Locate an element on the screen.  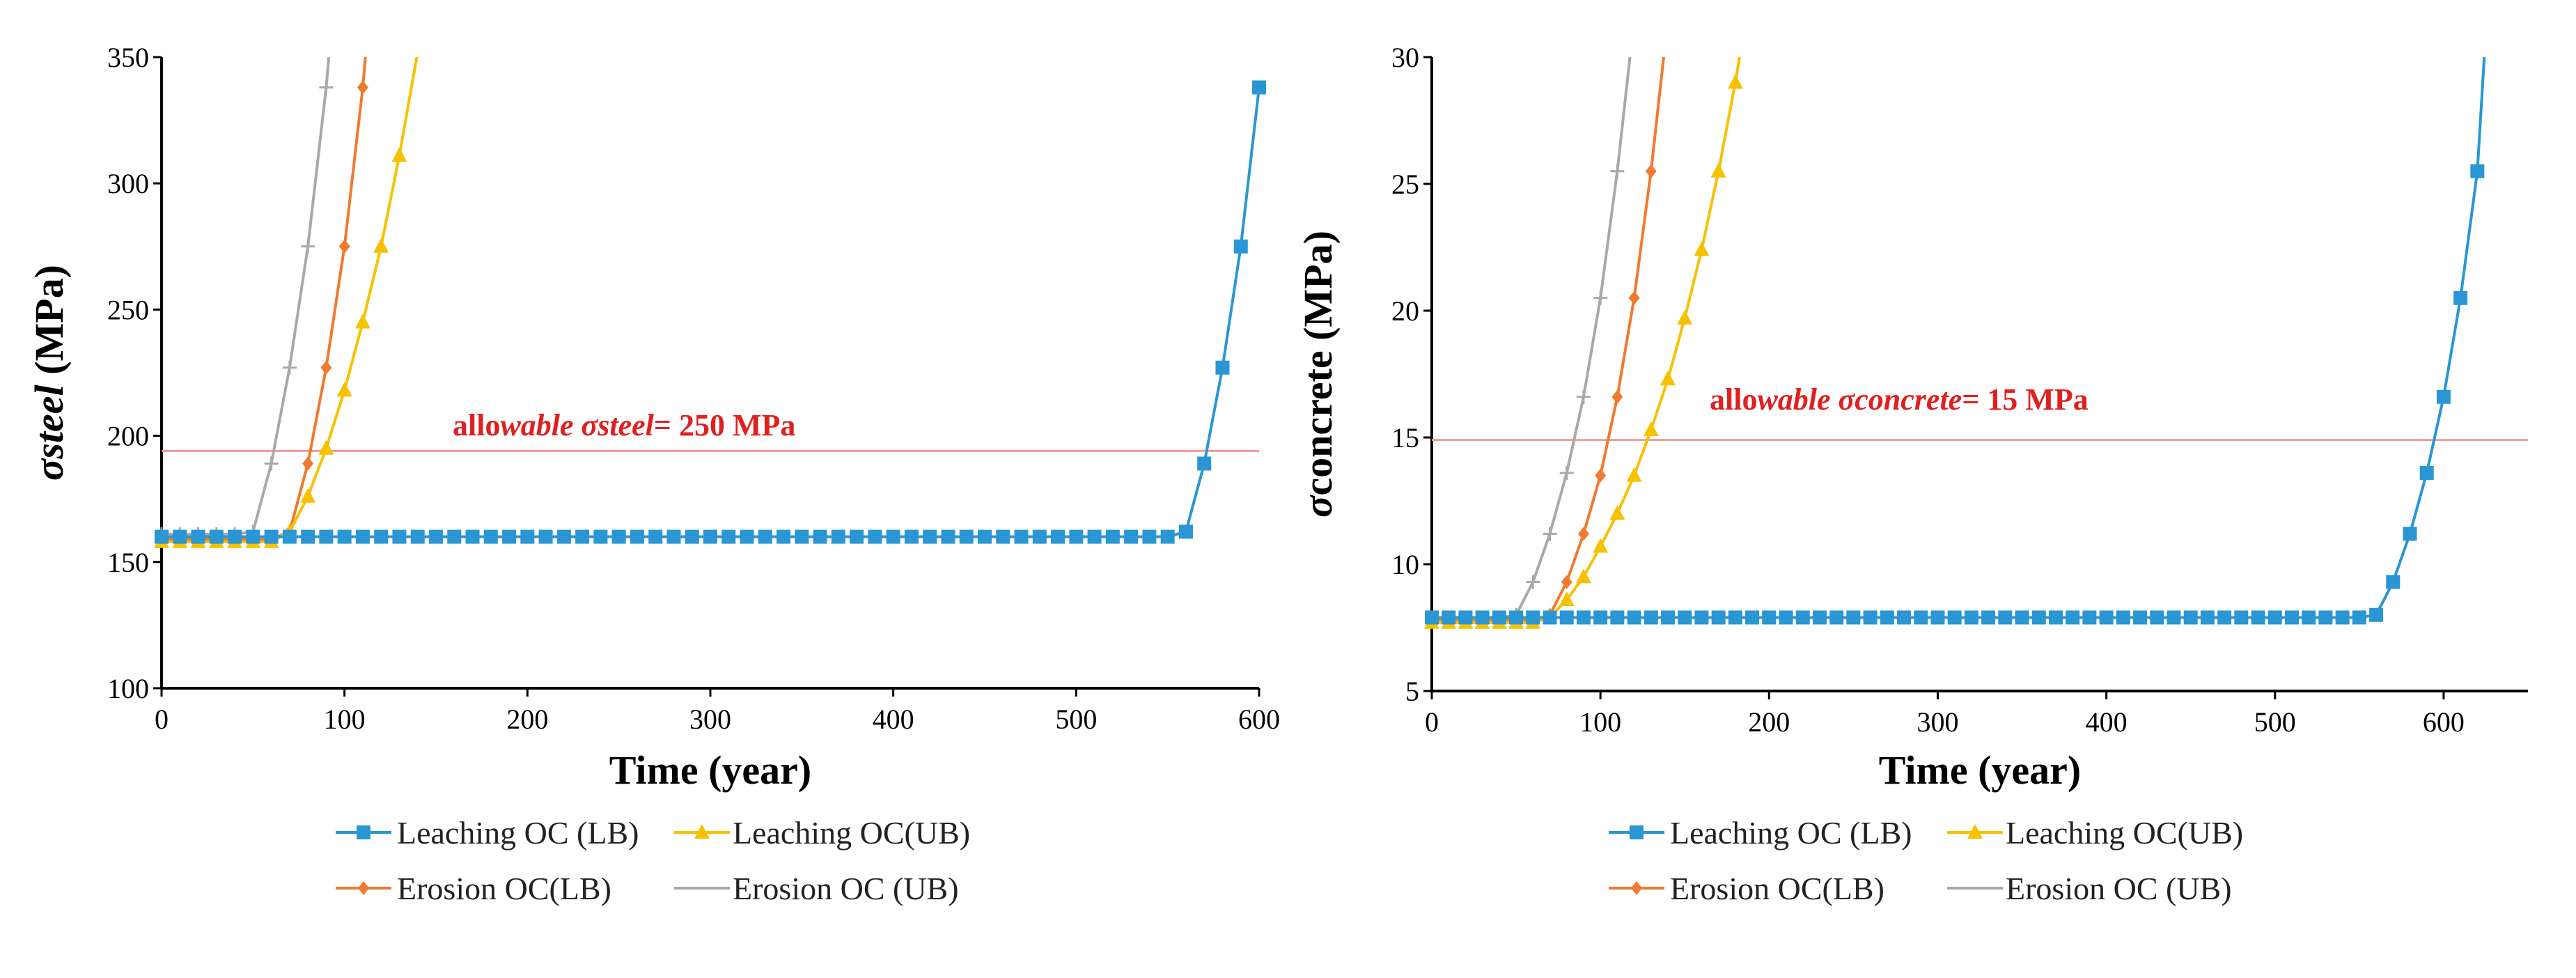
allowable-stress-annotation: allowable σconcrete= 15 MPa is located at coordinates (1899, 399).